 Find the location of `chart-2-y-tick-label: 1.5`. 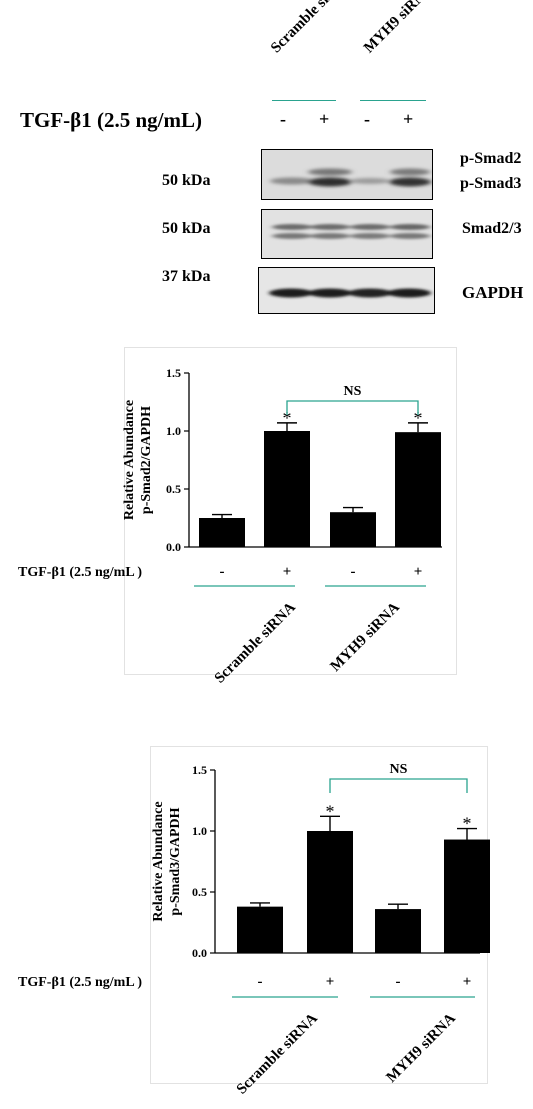

chart-2-y-tick-label: 1.5 is located at coordinates (199, 770).